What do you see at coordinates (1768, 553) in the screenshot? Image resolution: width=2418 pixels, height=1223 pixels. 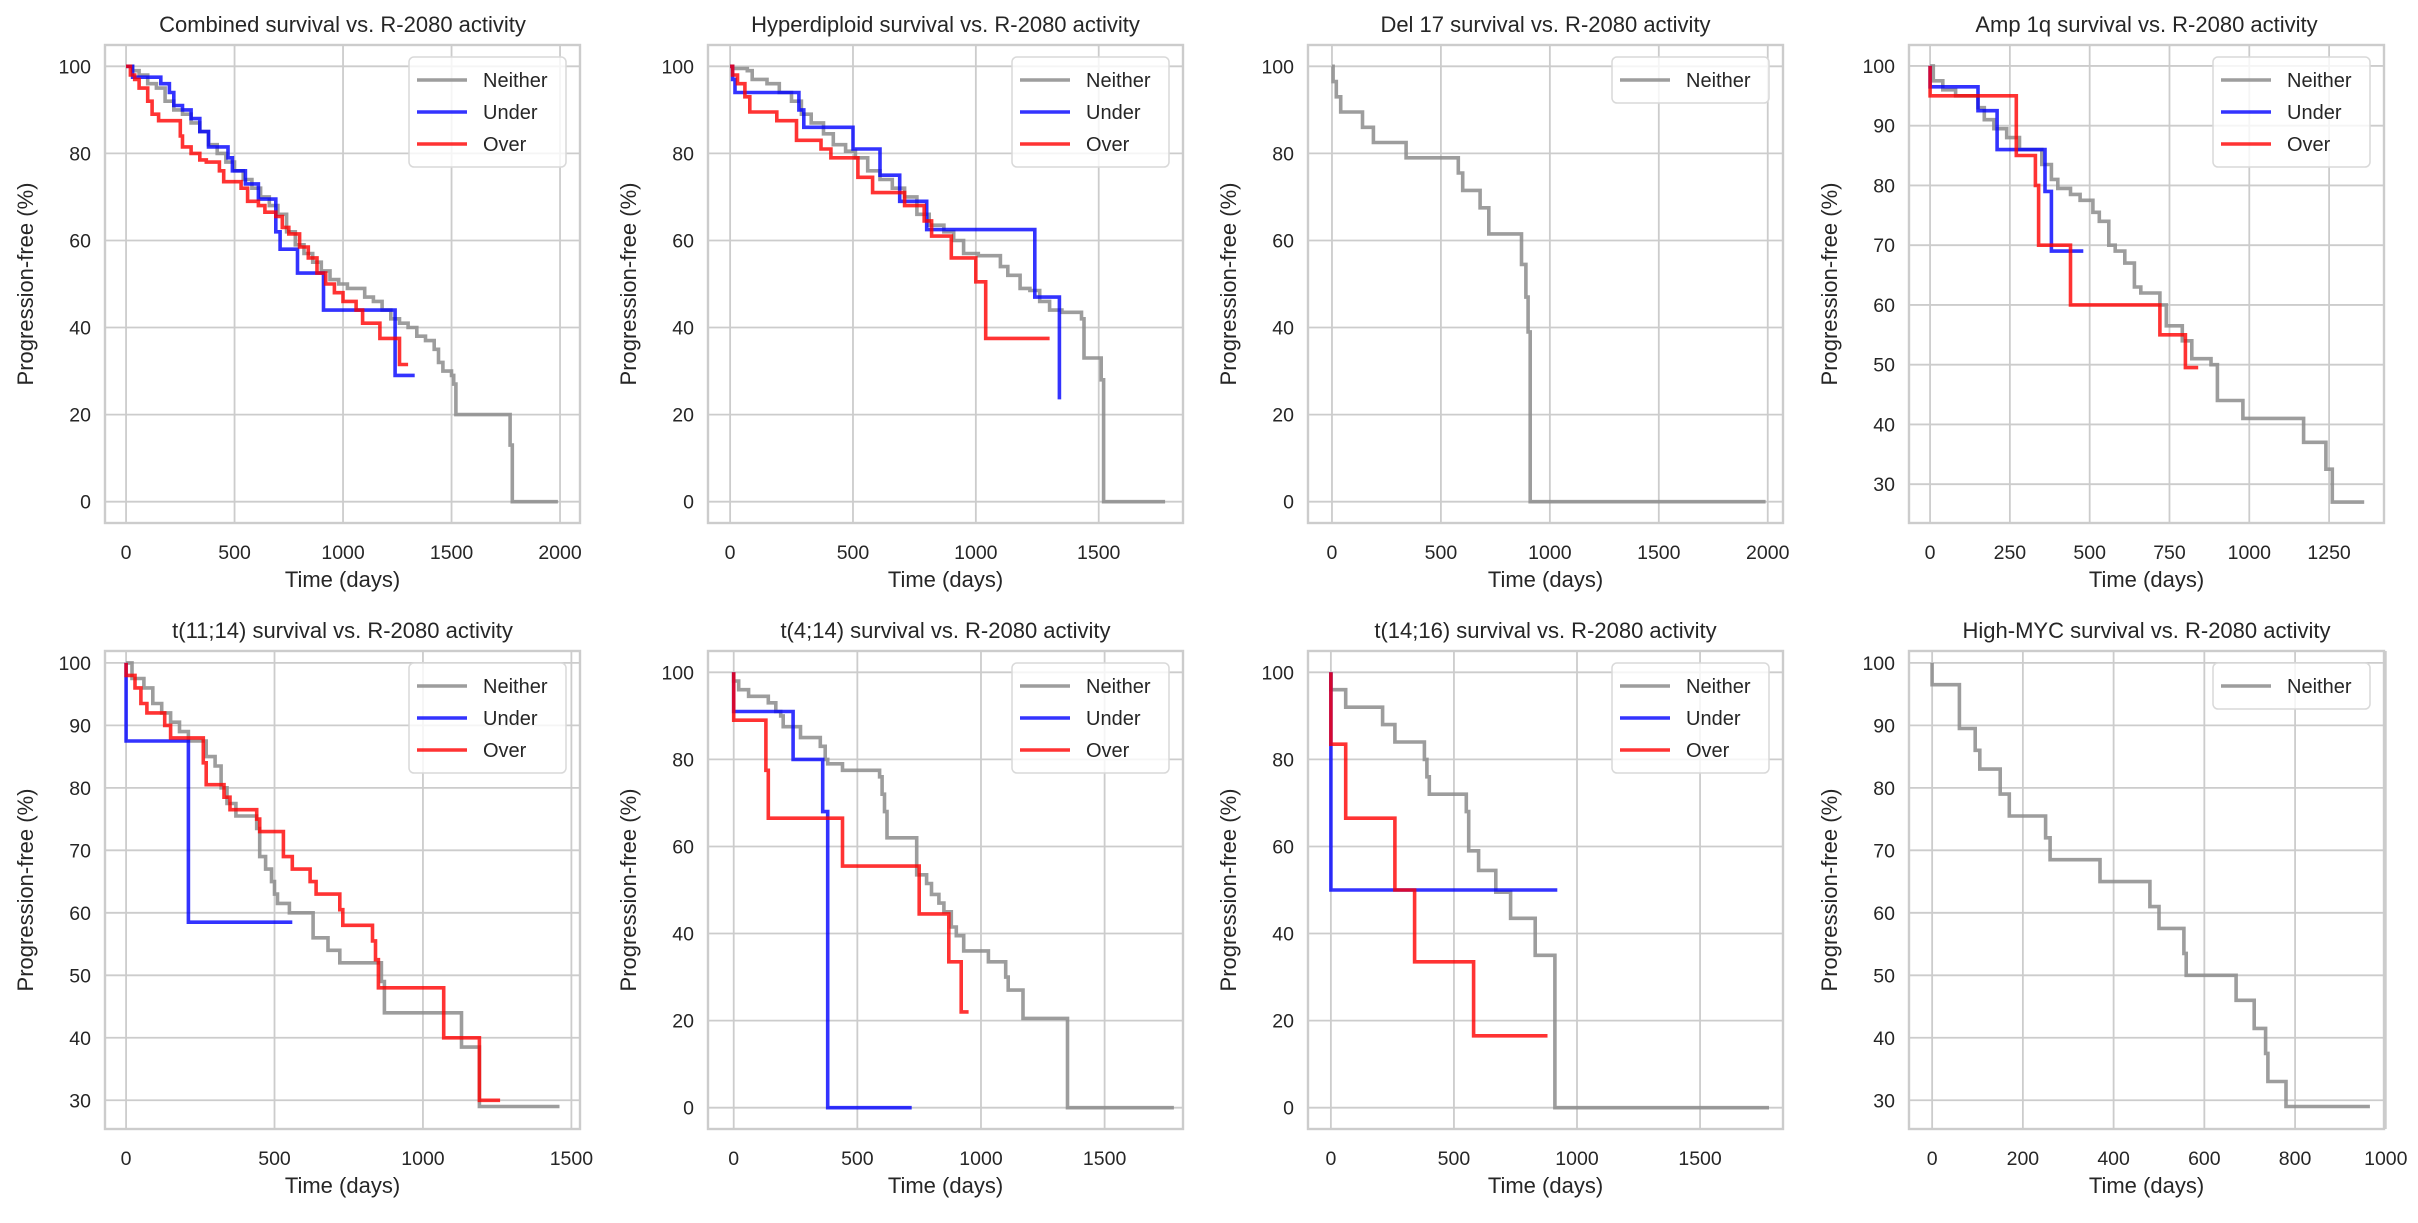 I see `x-tick-label: 2000` at bounding box center [1768, 553].